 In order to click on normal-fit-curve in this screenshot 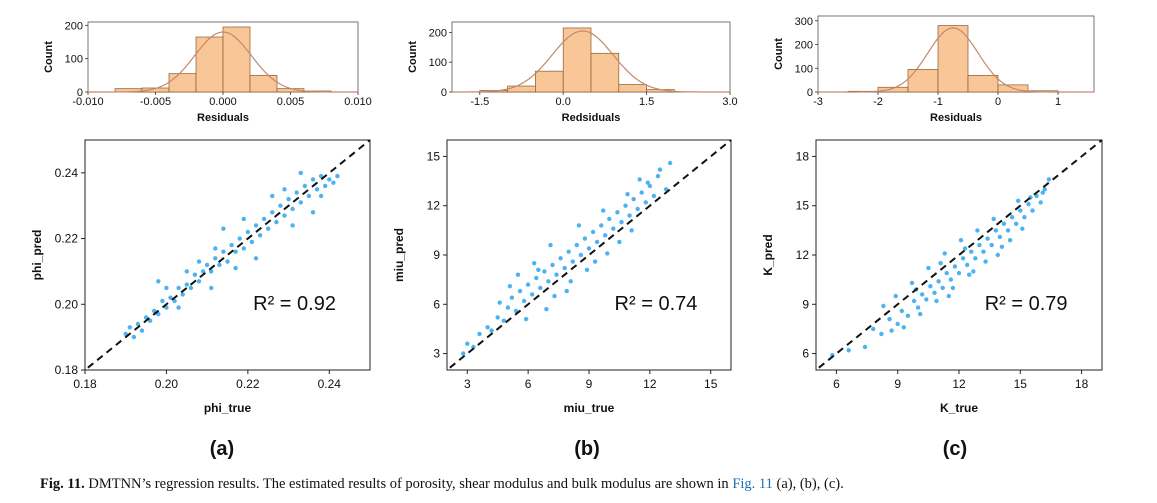, I will do `click(223, 62)`.